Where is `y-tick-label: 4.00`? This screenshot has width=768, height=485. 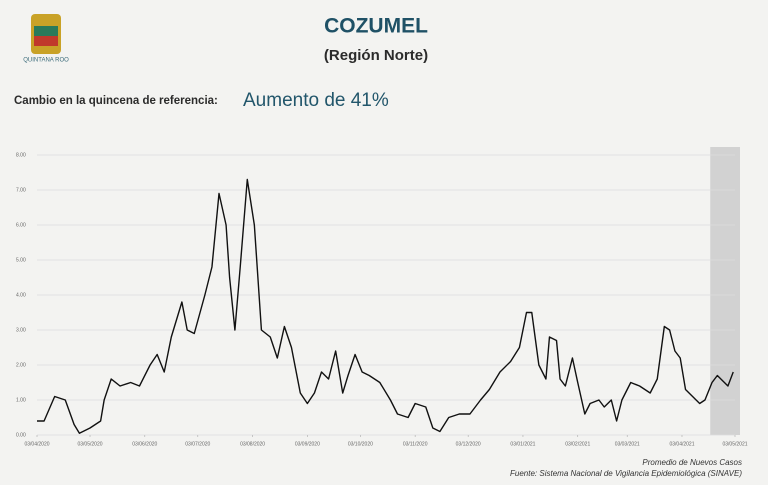 y-tick-label: 4.00 is located at coordinates (21, 295).